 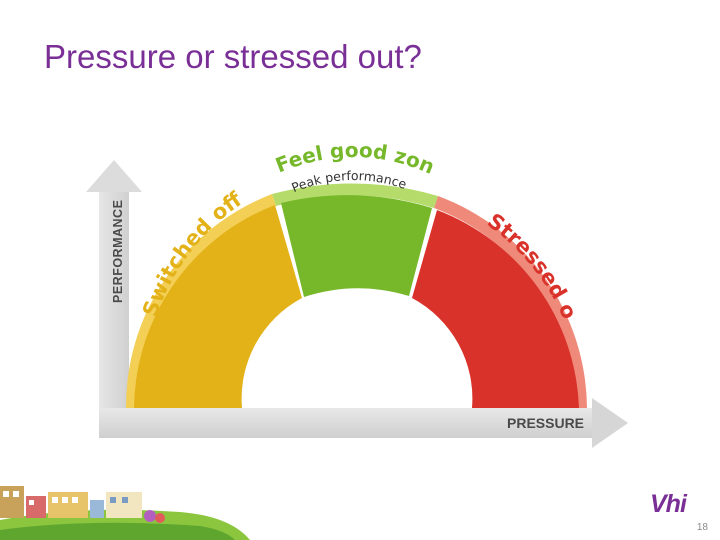 I want to click on y-axis-arrow, so click(x=114, y=299).